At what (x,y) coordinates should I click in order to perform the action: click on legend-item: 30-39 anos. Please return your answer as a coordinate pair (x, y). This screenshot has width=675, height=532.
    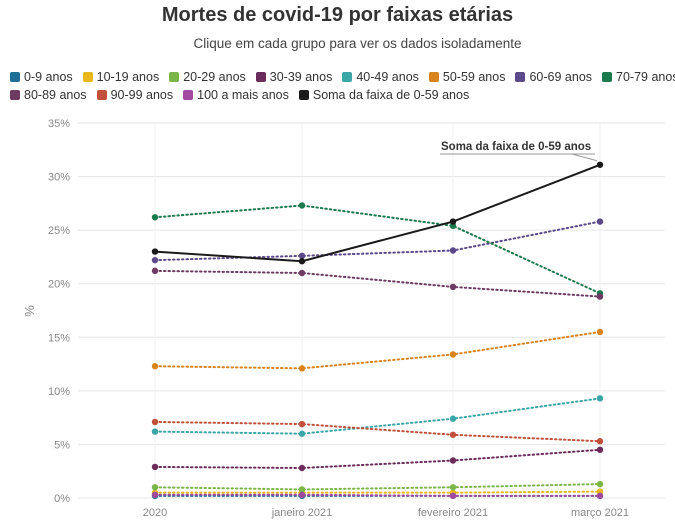
    Looking at the image, I should click on (294, 77).